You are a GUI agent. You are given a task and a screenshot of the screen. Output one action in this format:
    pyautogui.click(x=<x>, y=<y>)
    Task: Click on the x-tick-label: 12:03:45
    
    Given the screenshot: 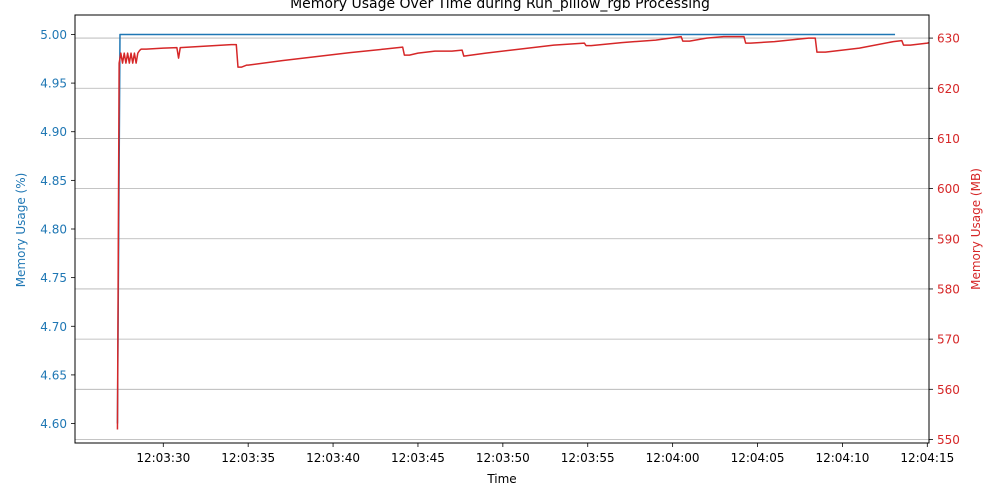 What is the action you would take?
    pyautogui.click(x=418, y=458)
    